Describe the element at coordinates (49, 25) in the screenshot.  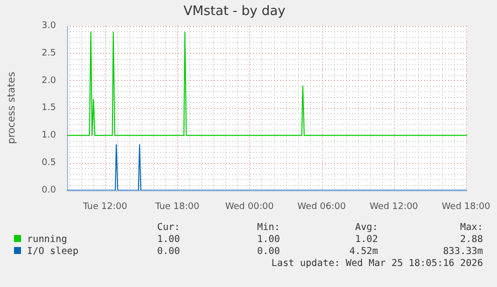
I see `y-tick-label: 3.0` at that location.